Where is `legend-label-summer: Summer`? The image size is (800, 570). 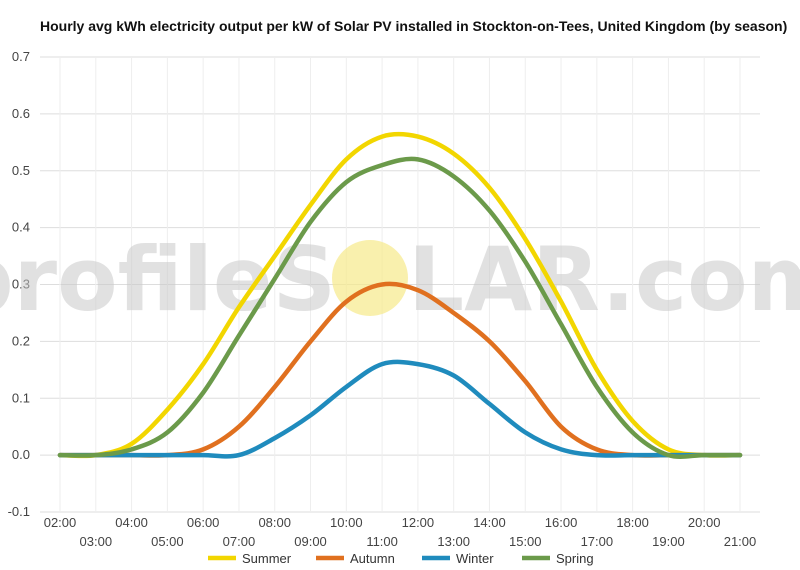
legend-label-summer: Summer is located at coordinates (267, 558).